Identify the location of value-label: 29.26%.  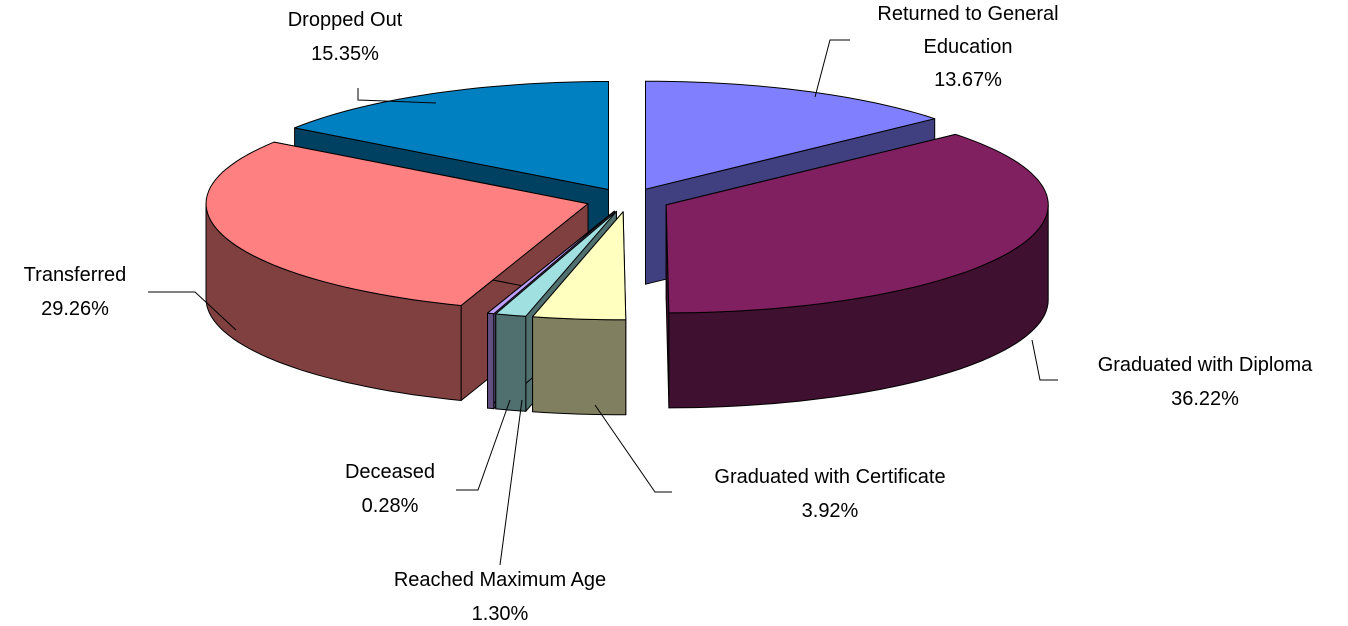
(75, 309).